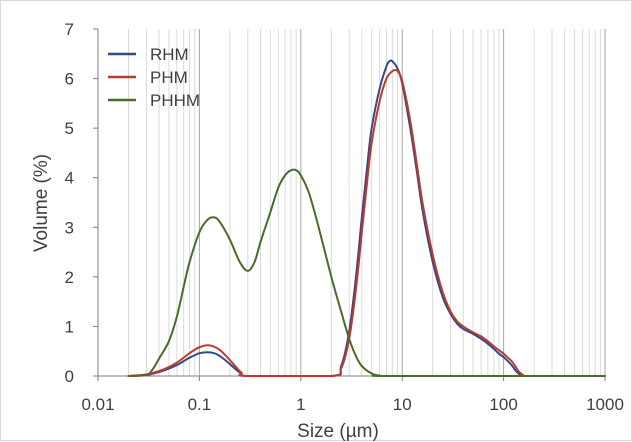 Image resolution: width=632 pixels, height=442 pixels. What do you see at coordinates (169, 54) in the screenshot?
I see `legend-label-rhm: RHM` at bounding box center [169, 54].